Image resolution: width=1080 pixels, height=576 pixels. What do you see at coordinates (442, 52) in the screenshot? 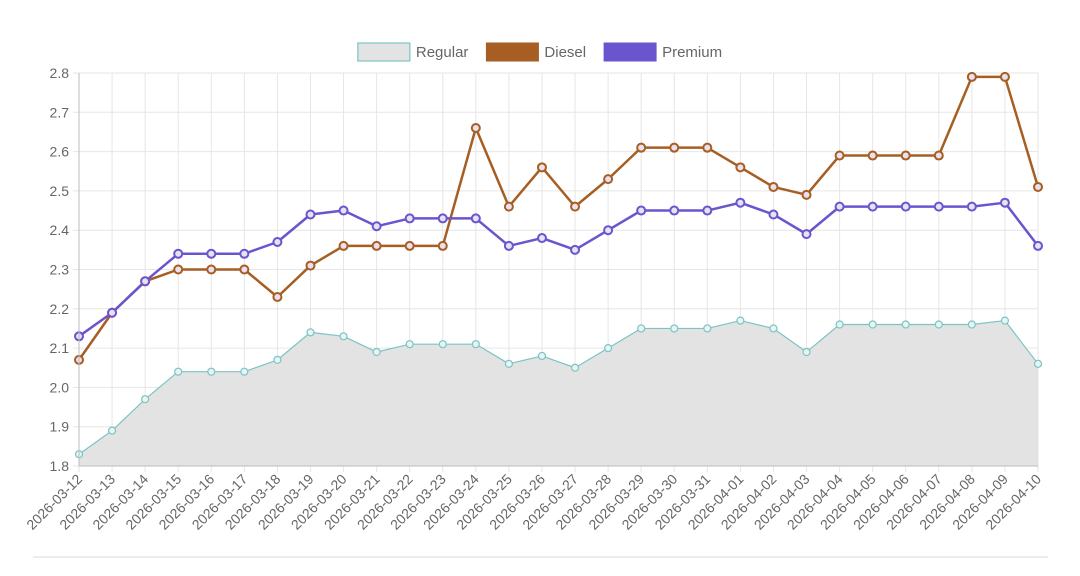
I see `legend-label: Regular` at bounding box center [442, 52].